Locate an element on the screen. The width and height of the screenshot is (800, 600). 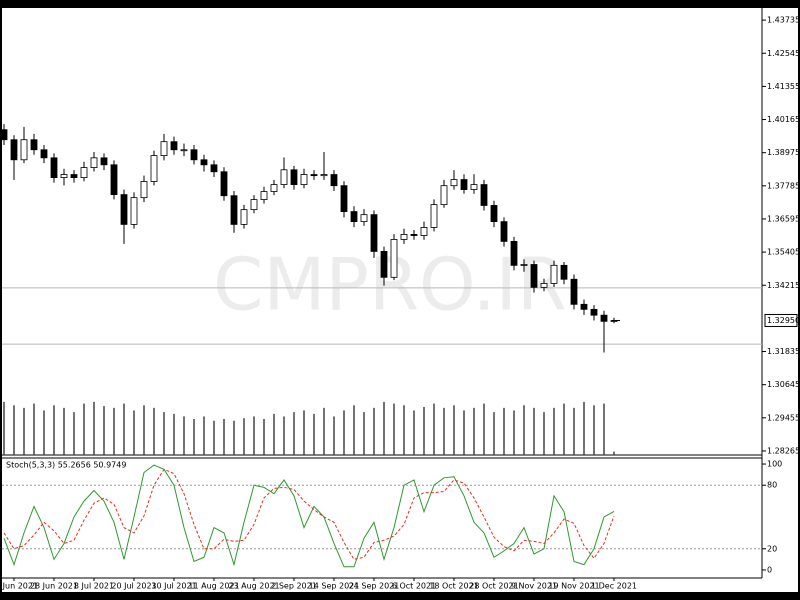
x-tick-label: 8 Jul 2021 is located at coordinates (94, 586).